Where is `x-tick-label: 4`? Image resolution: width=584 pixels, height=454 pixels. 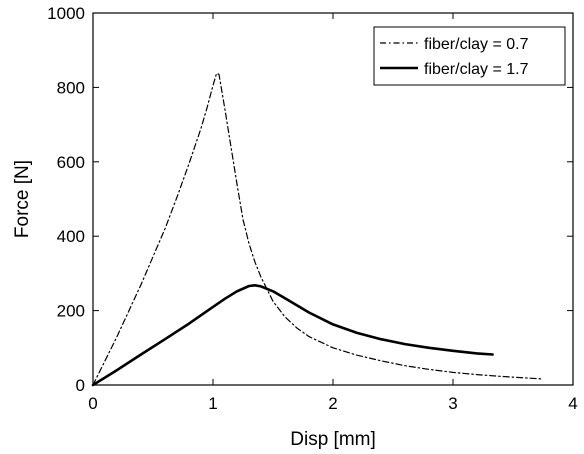
x-tick-label: 4 is located at coordinates (572, 403).